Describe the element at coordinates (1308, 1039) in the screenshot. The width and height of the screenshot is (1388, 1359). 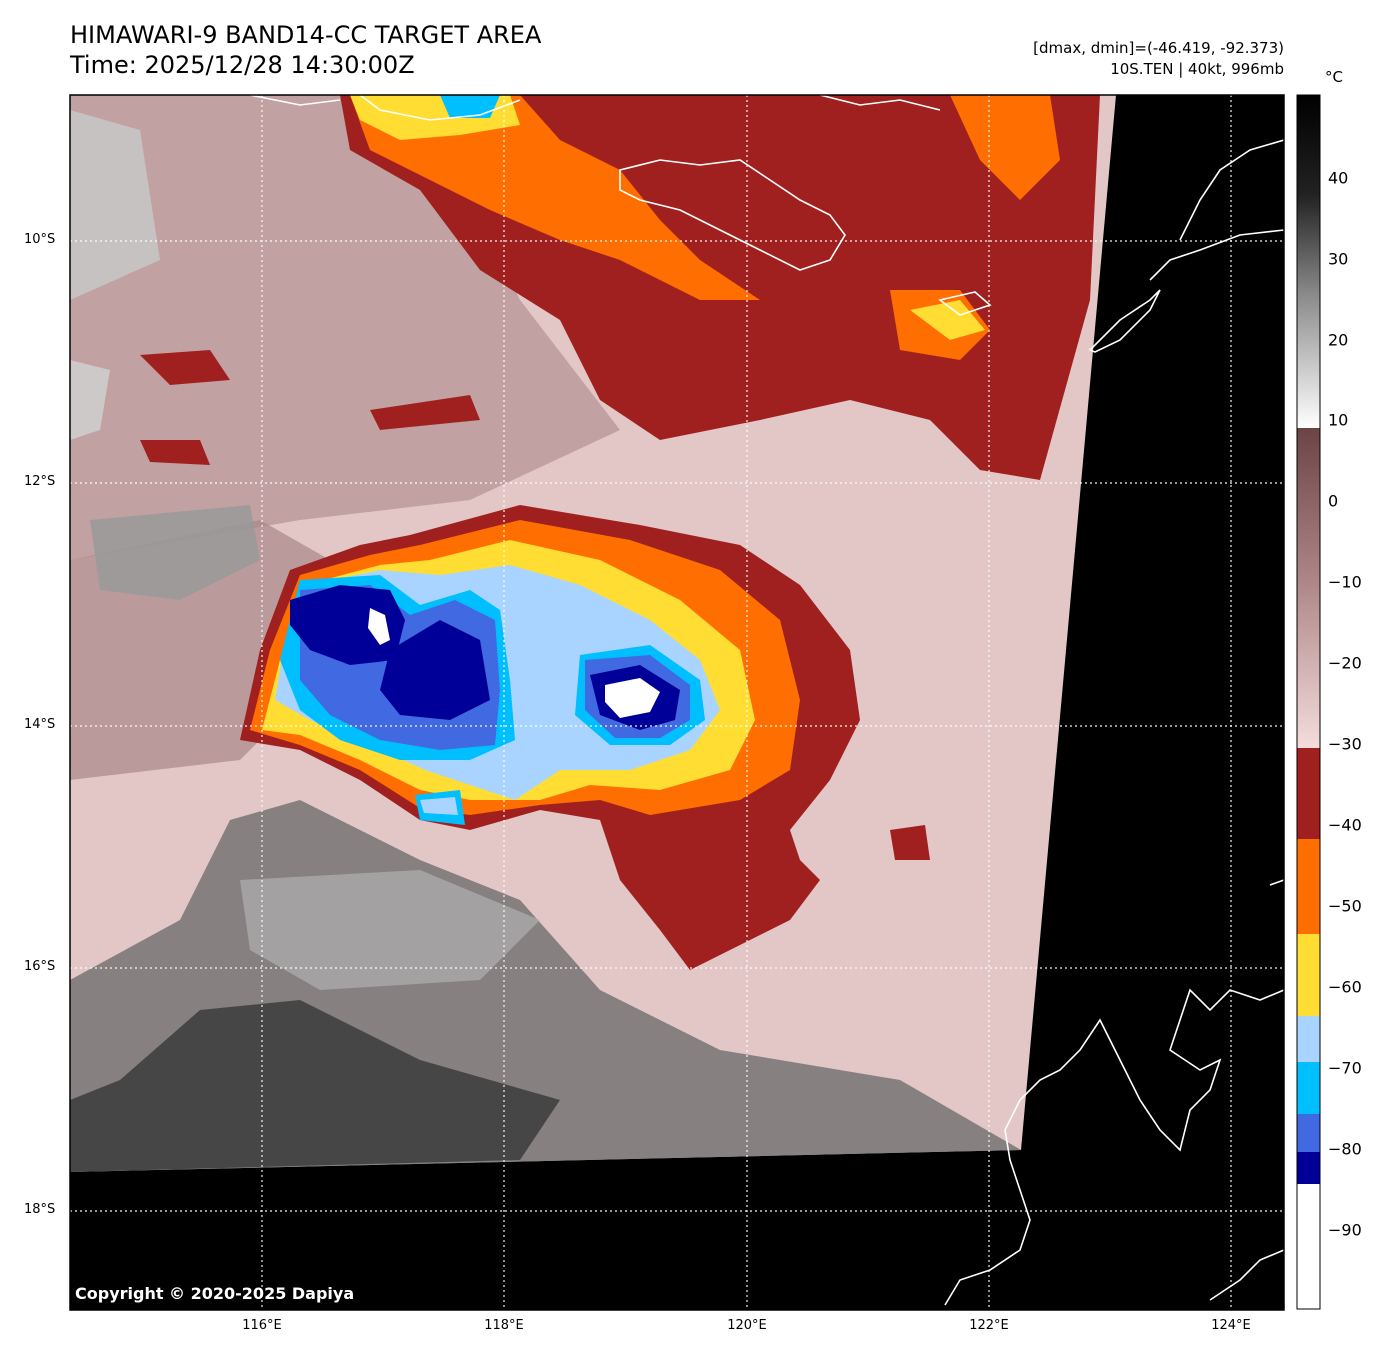
I see `colorbar-lightblue` at that location.